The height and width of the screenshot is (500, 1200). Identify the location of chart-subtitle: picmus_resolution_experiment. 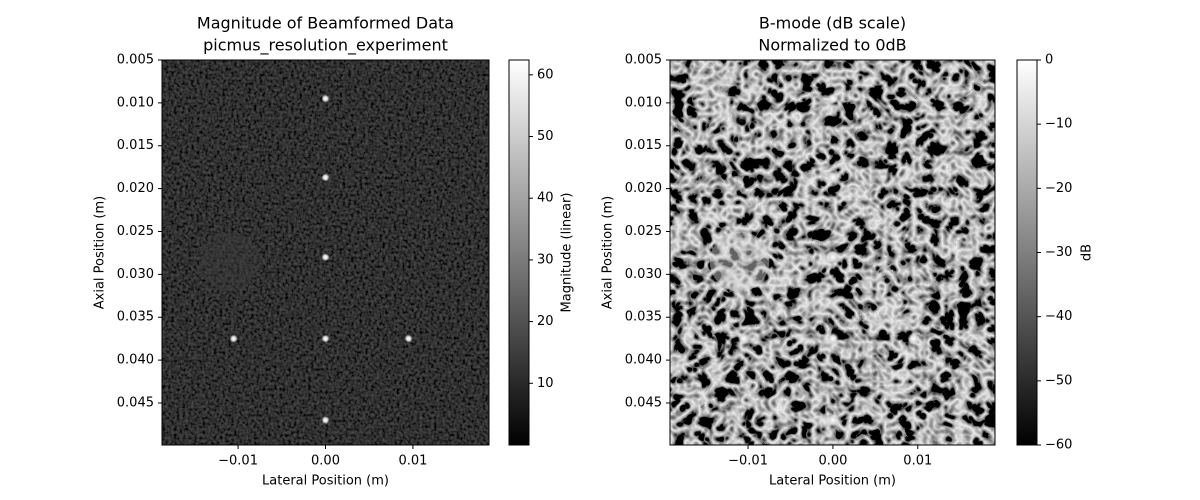
(325, 46).